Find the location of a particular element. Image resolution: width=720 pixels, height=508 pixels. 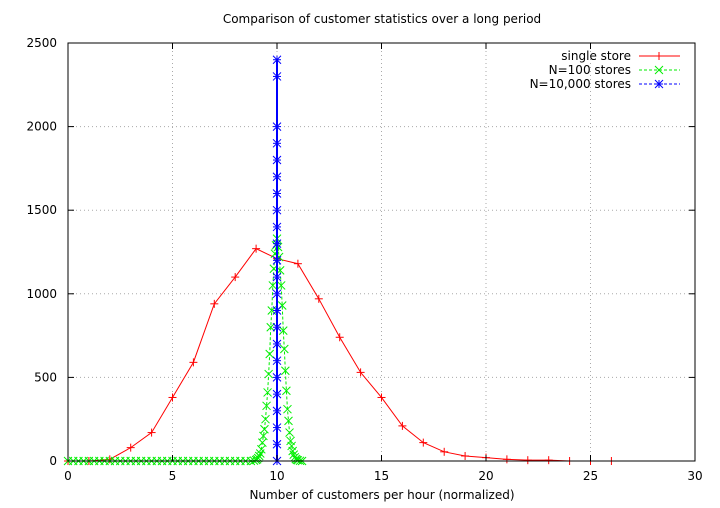

x-tick-label: 20 is located at coordinates (485, 476).